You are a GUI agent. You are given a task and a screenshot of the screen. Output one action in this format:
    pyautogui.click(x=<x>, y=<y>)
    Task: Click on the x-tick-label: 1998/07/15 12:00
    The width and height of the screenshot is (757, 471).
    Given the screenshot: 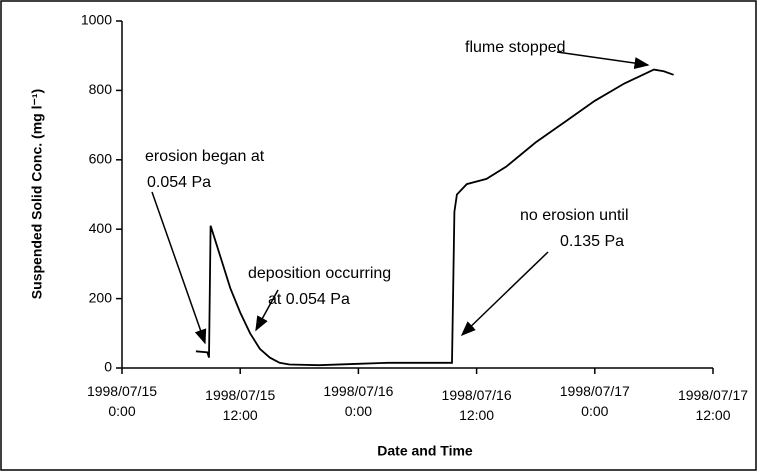 What is the action you would take?
    pyautogui.click(x=240, y=405)
    